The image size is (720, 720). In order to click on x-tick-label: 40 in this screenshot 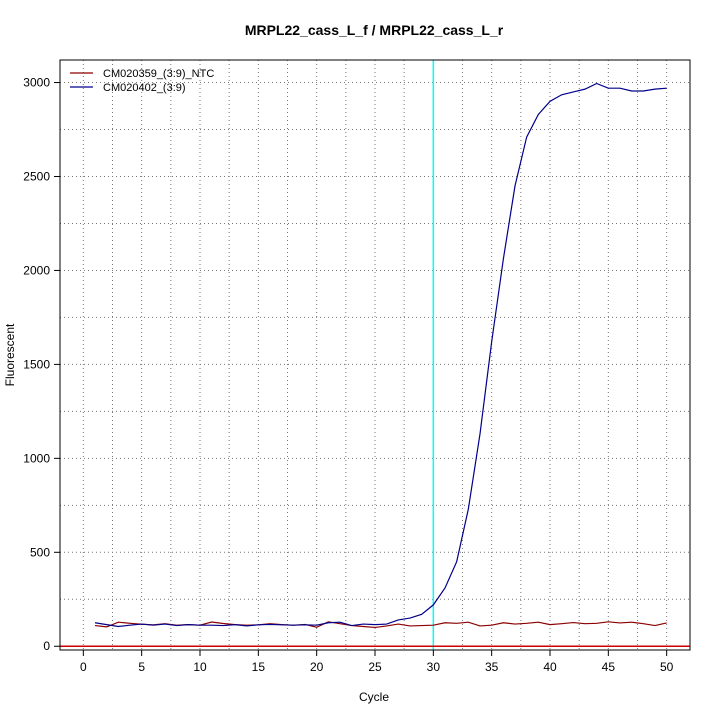, I will do `click(550, 667)`.